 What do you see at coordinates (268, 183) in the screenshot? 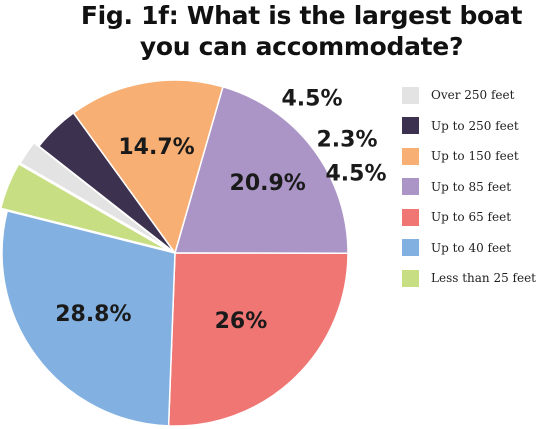
I see `slice-data-label: 20.9%` at bounding box center [268, 183].